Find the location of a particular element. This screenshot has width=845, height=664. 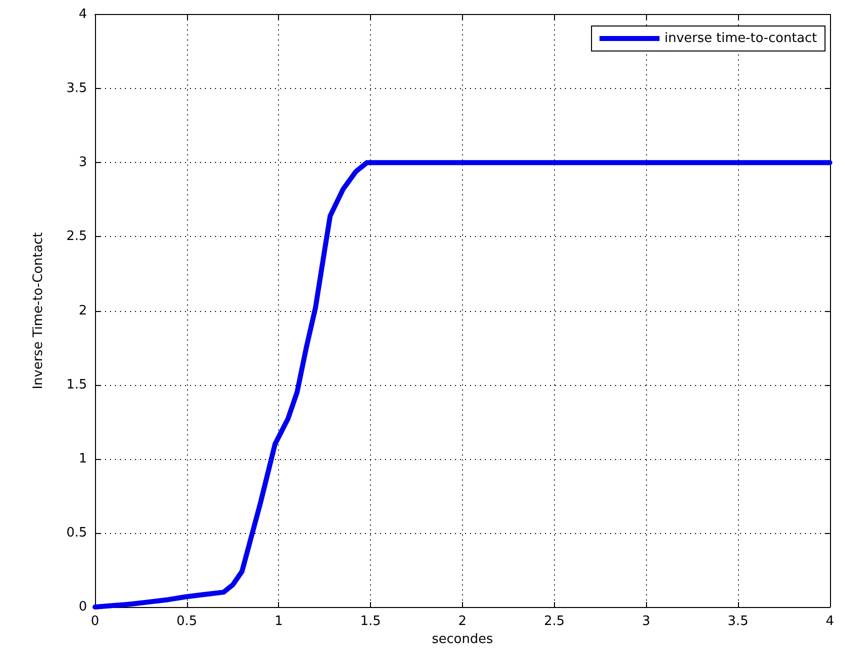

y-tick-label: 4 is located at coordinates (82, 14).